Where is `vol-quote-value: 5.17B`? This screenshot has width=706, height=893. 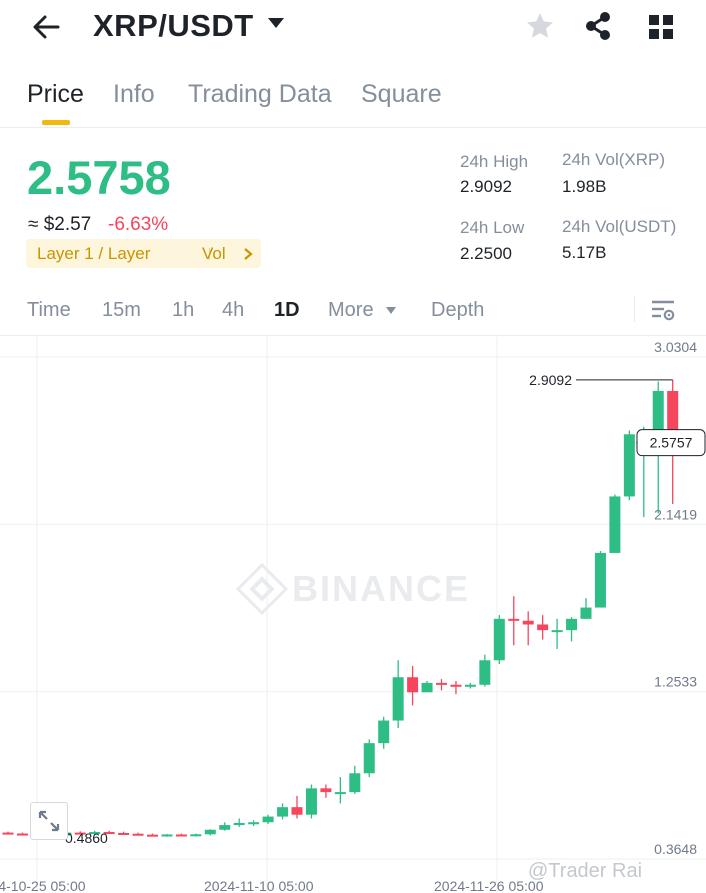
vol-quote-value: 5.17B is located at coordinates (584, 252).